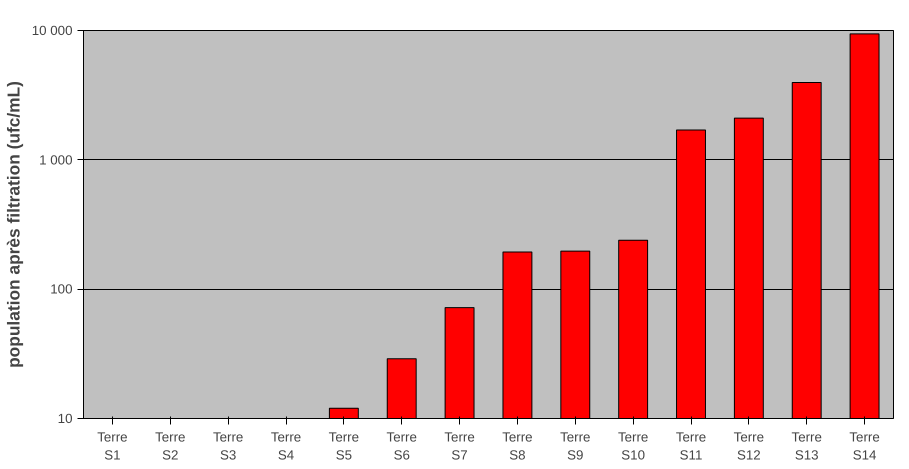 The width and height of the screenshot is (909, 469). Describe the element at coordinates (517, 446) in the screenshot. I see `x-tick-label: Terre S8` at that location.